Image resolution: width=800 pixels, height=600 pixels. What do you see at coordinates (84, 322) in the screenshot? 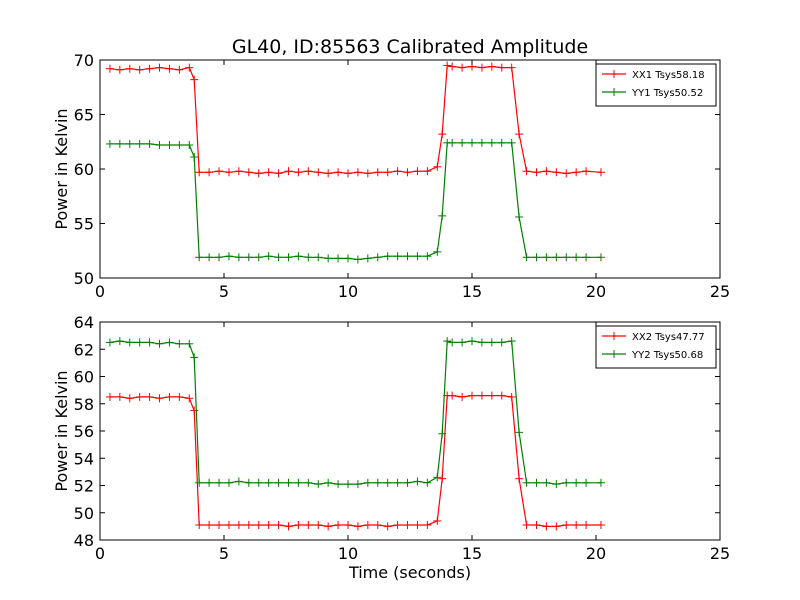
I see `bottom-y-tick-label: 64` at bounding box center [84, 322].